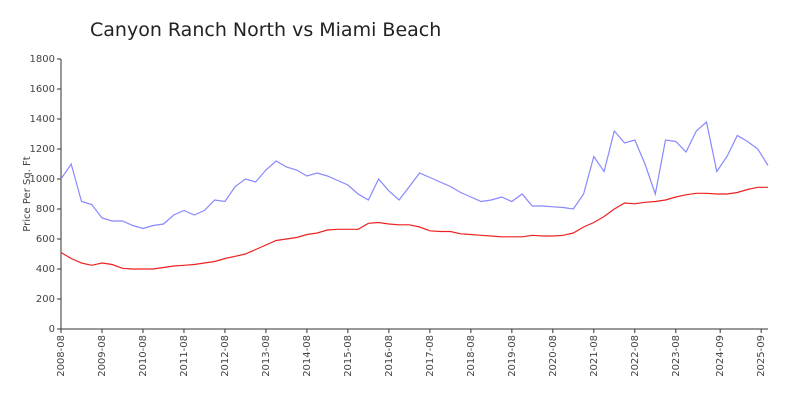  What do you see at coordinates (676, 356) in the screenshot?
I see `x-tick-label: 2023-08` at bounding box center [676, 356].